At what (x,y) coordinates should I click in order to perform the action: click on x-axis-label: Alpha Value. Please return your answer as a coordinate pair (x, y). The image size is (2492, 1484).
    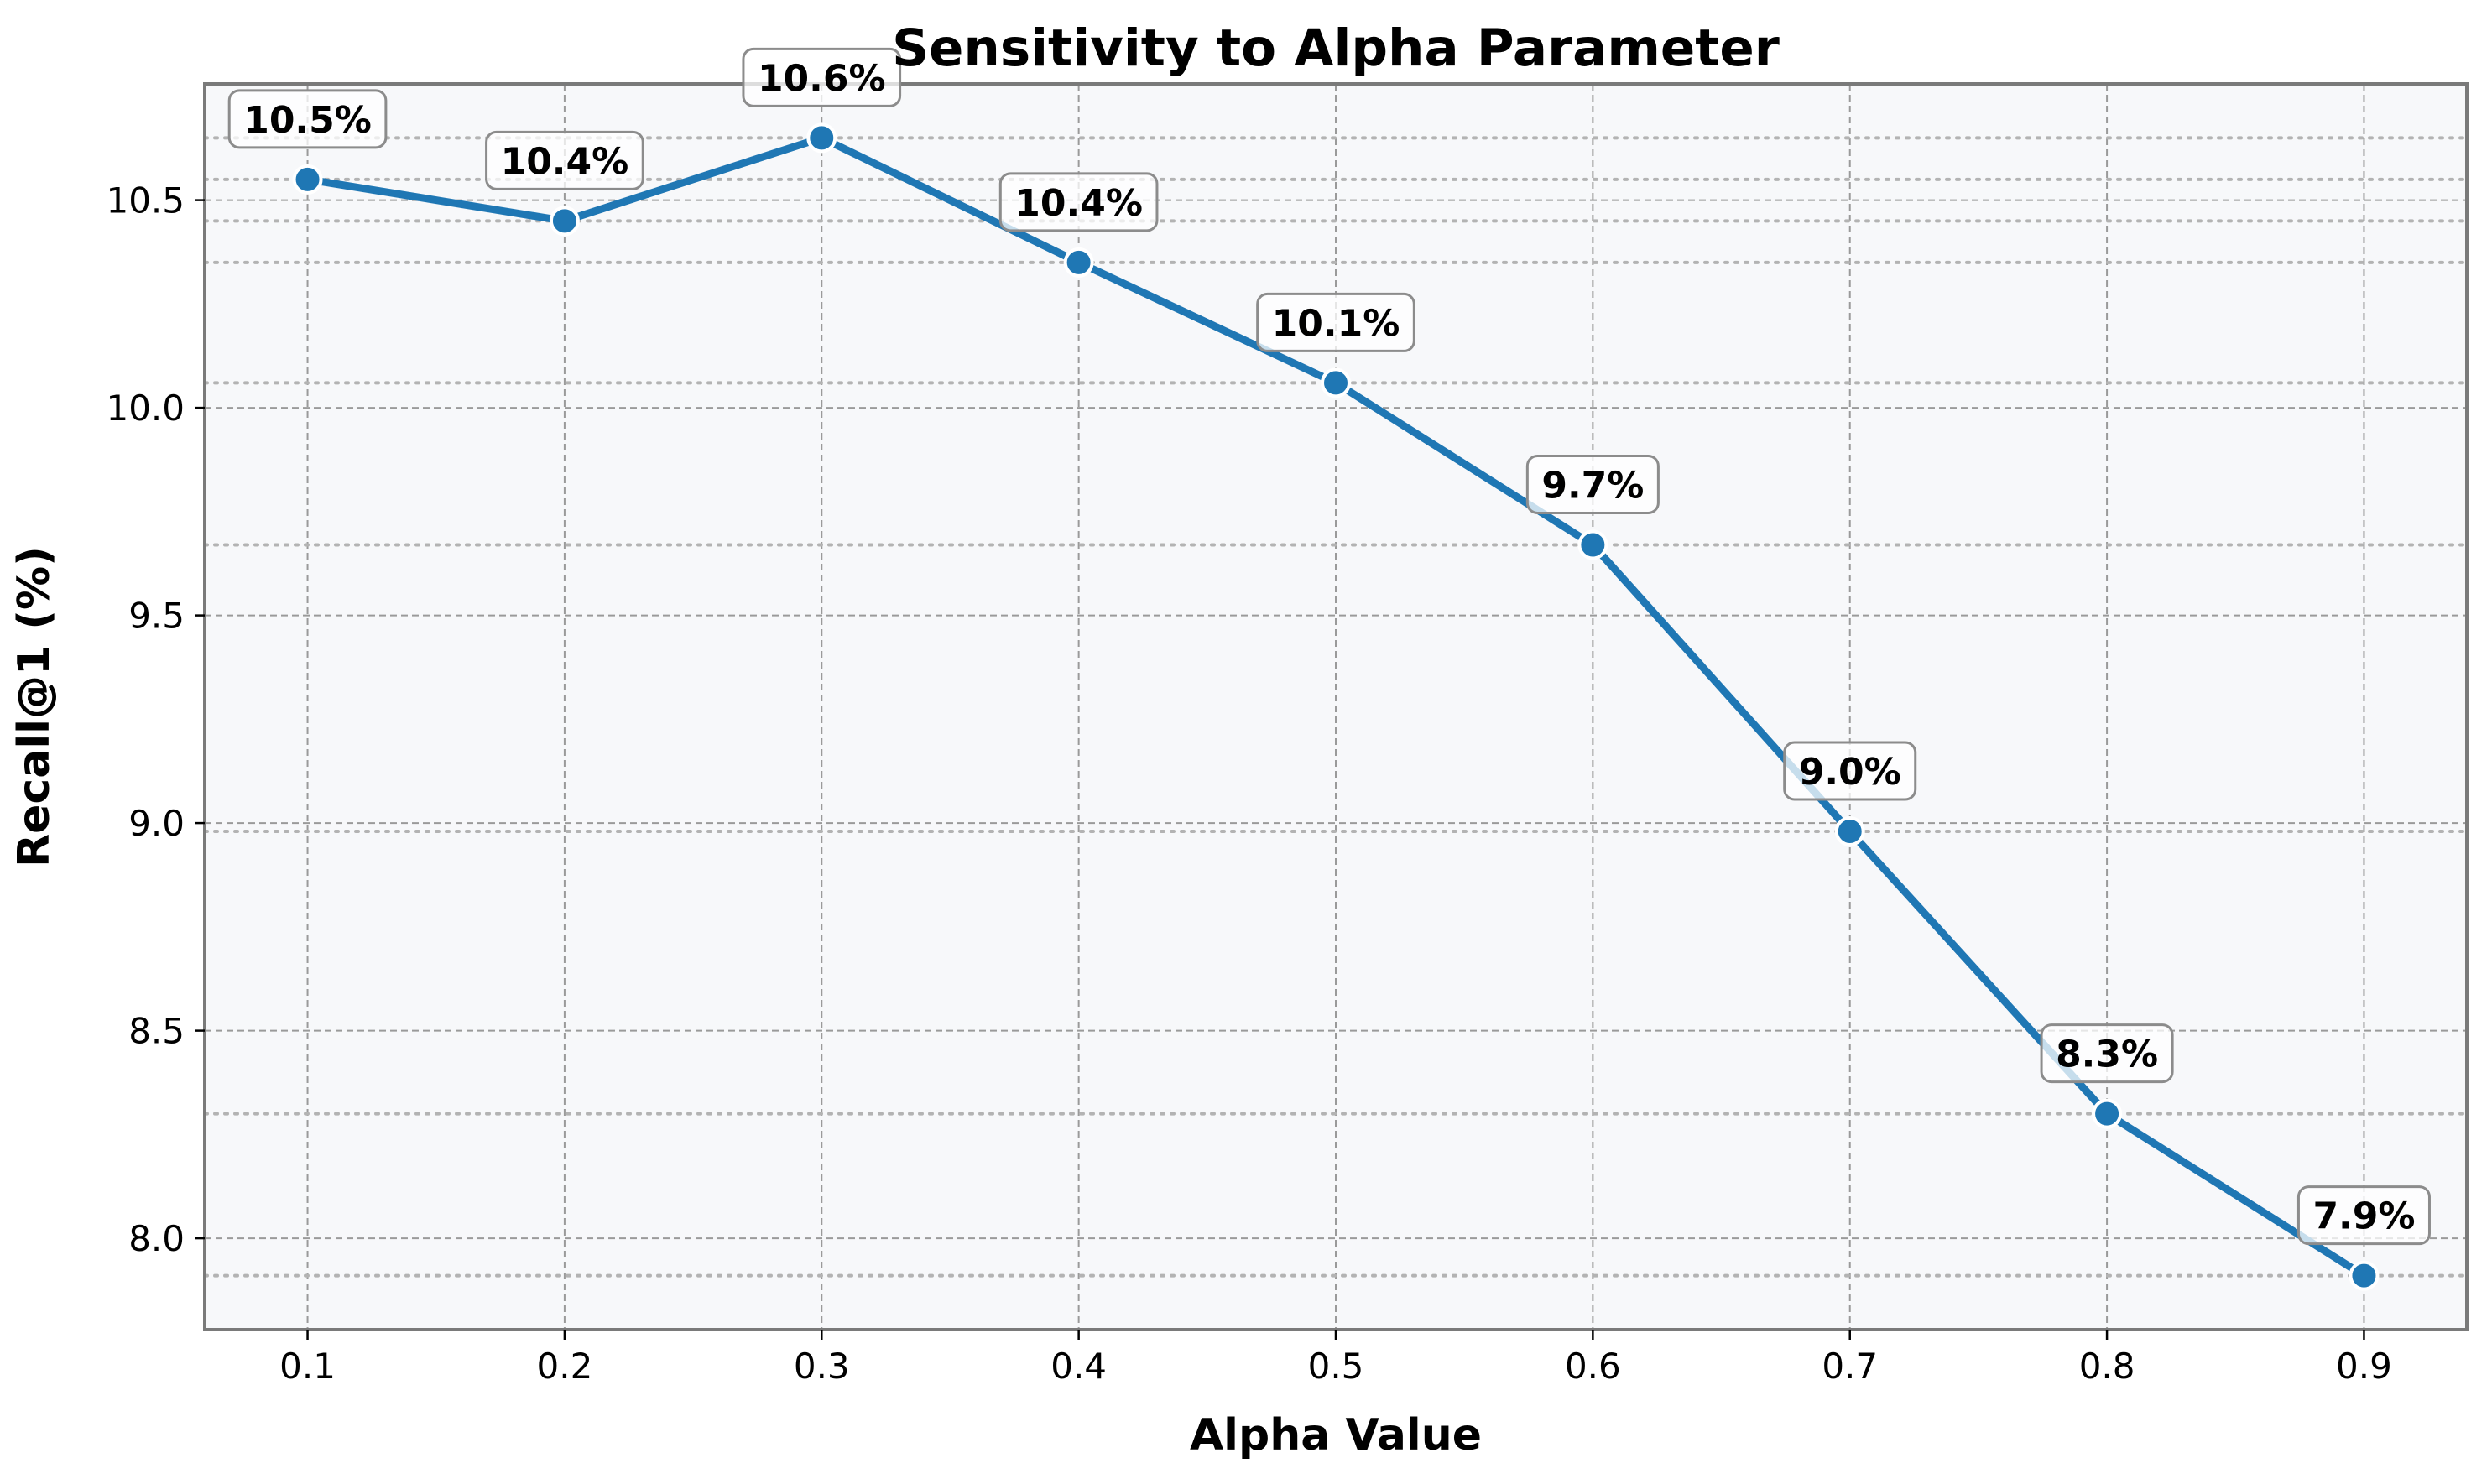
    Looking at the image, I should click on (1336, 1435).